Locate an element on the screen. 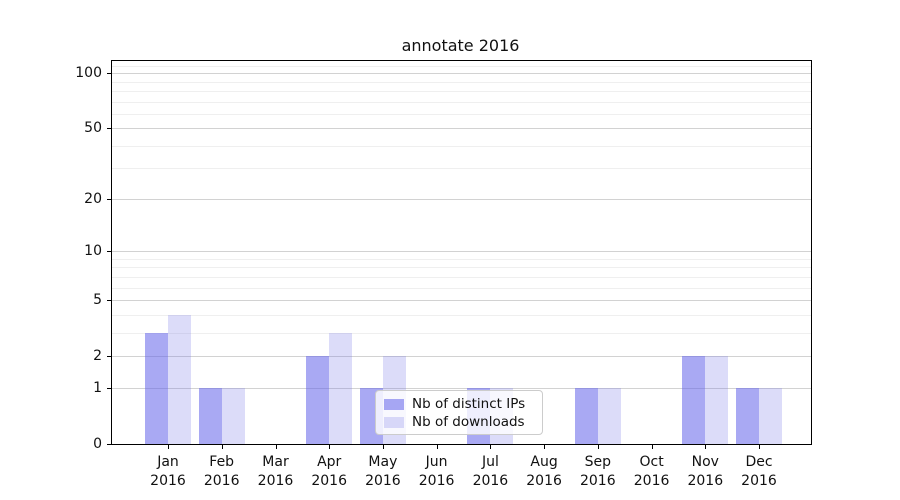 This screenshot has width=900, height=500. xtick-mark-oct is located at coordinates (652, 447).